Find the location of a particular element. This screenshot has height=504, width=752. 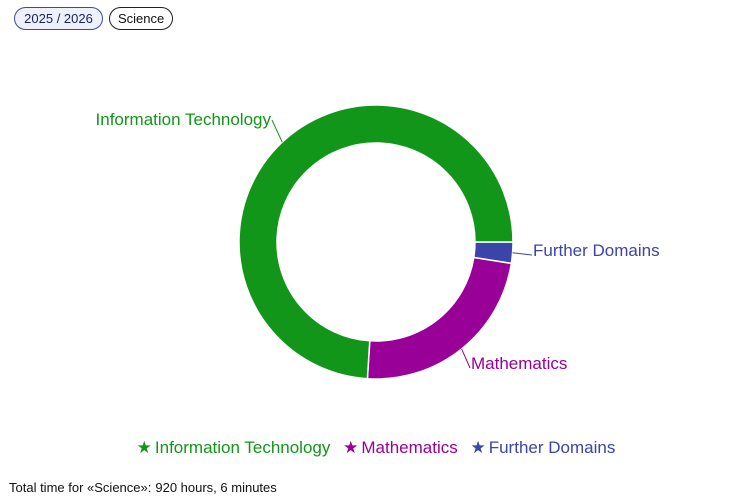

slice-label: Further Domains is located at coordinates (596, 250).